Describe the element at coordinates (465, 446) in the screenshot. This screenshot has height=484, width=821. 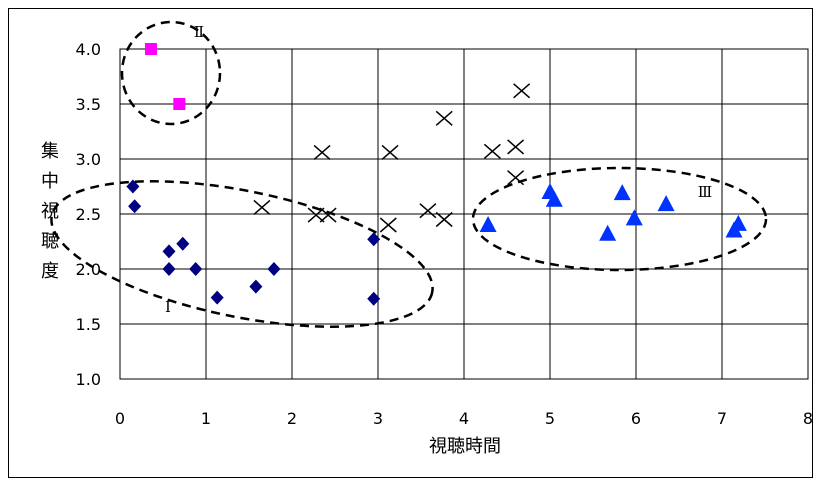
I see `x-axis-label: 視聴時間` at that location.